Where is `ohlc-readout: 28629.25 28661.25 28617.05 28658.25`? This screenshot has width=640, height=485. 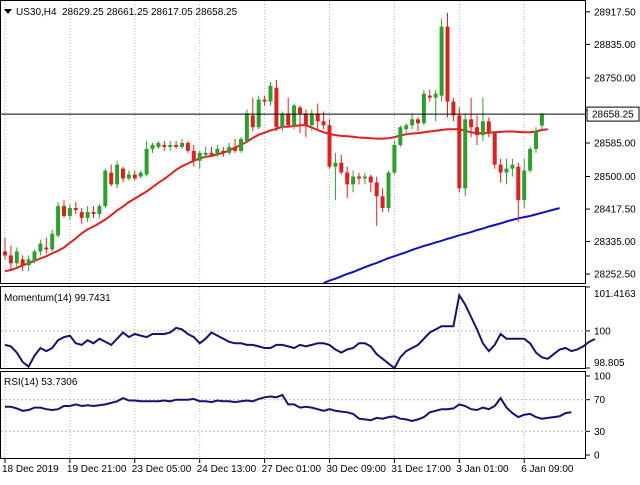
ohlc-readout: 28629.25 28661.25 28617.05 28658.25 is located at coordinates (150, 12).